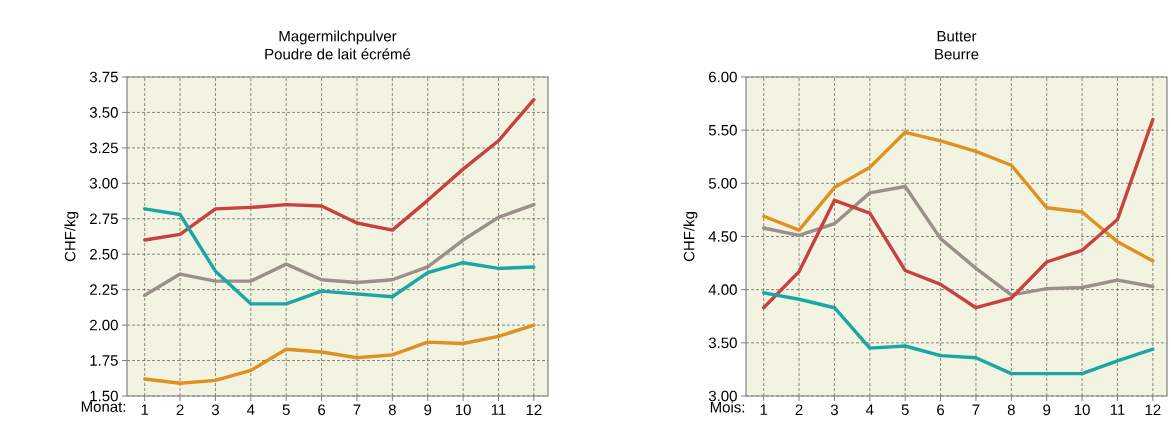 The width and height of the screenshot is (1171, 441). What do you see at coordinates (103, 77) in the screenshot?
I see `y-tick-label: 3.75` at bounding box center [103, 77].